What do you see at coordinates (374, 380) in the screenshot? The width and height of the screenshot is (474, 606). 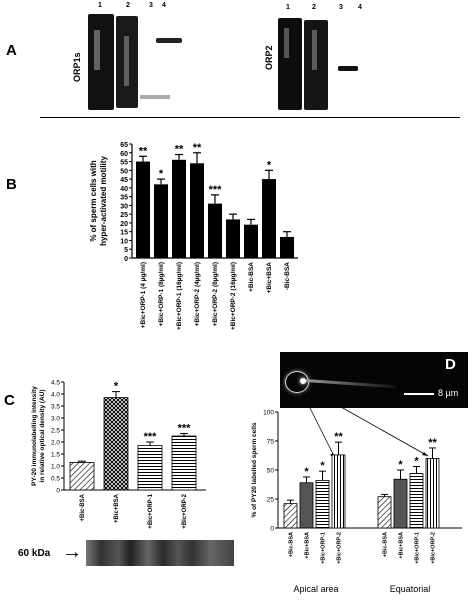 I see `sperm-micrograph: 8 µm` at bounding box center [374, 380].